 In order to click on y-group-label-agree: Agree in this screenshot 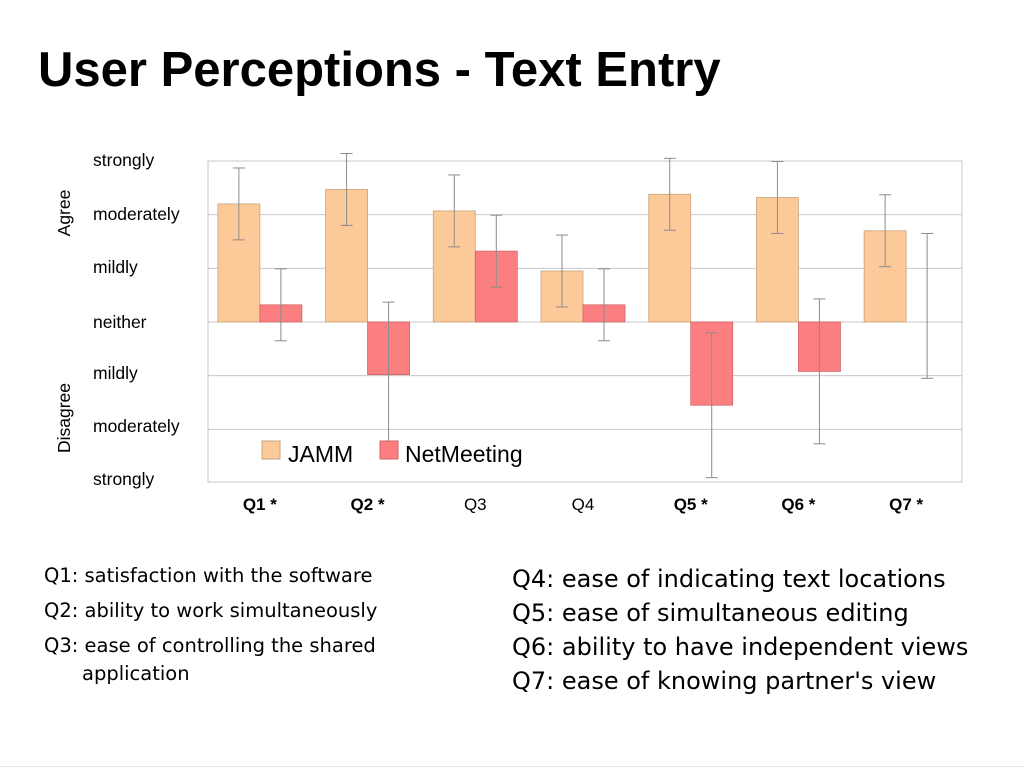, I will do `click(64, 213)`.